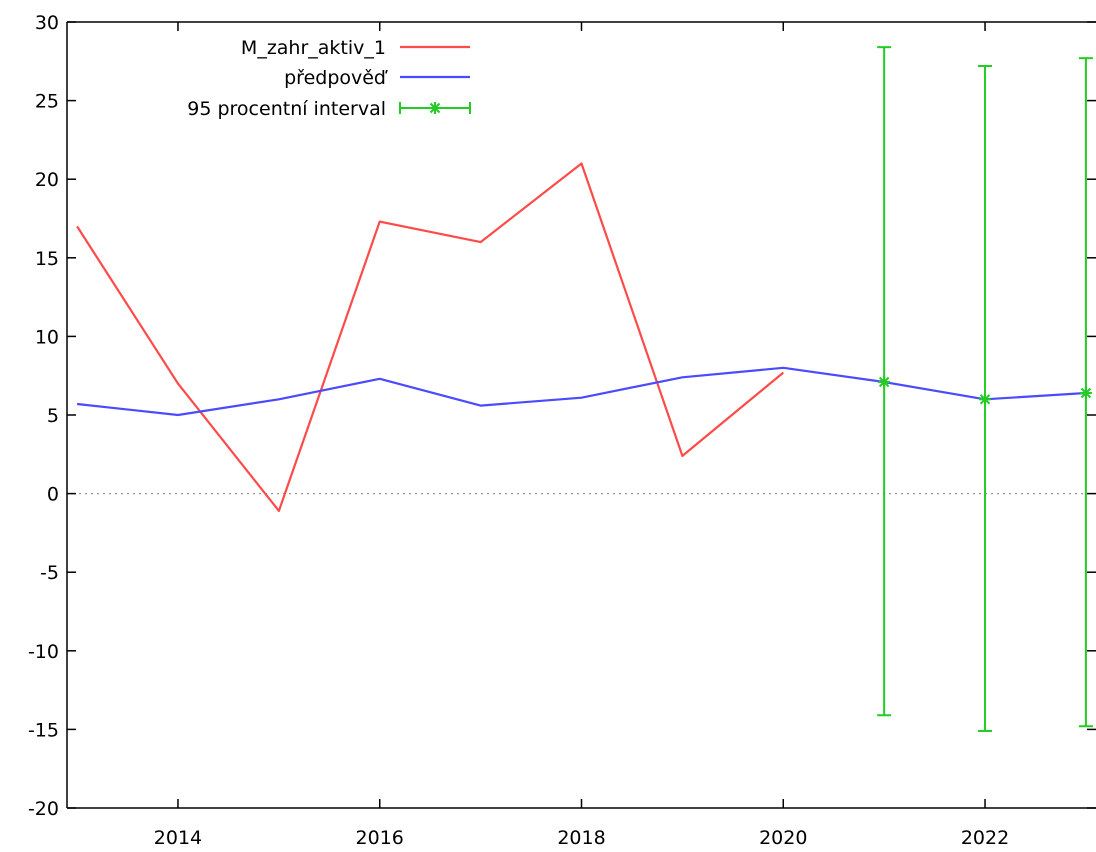 This screenshot has width=1096, height=852. What do you see at coordinates (47, 180) in the screenshot?
I see `y-tick-label: 20` at bounding box center [47, 180].